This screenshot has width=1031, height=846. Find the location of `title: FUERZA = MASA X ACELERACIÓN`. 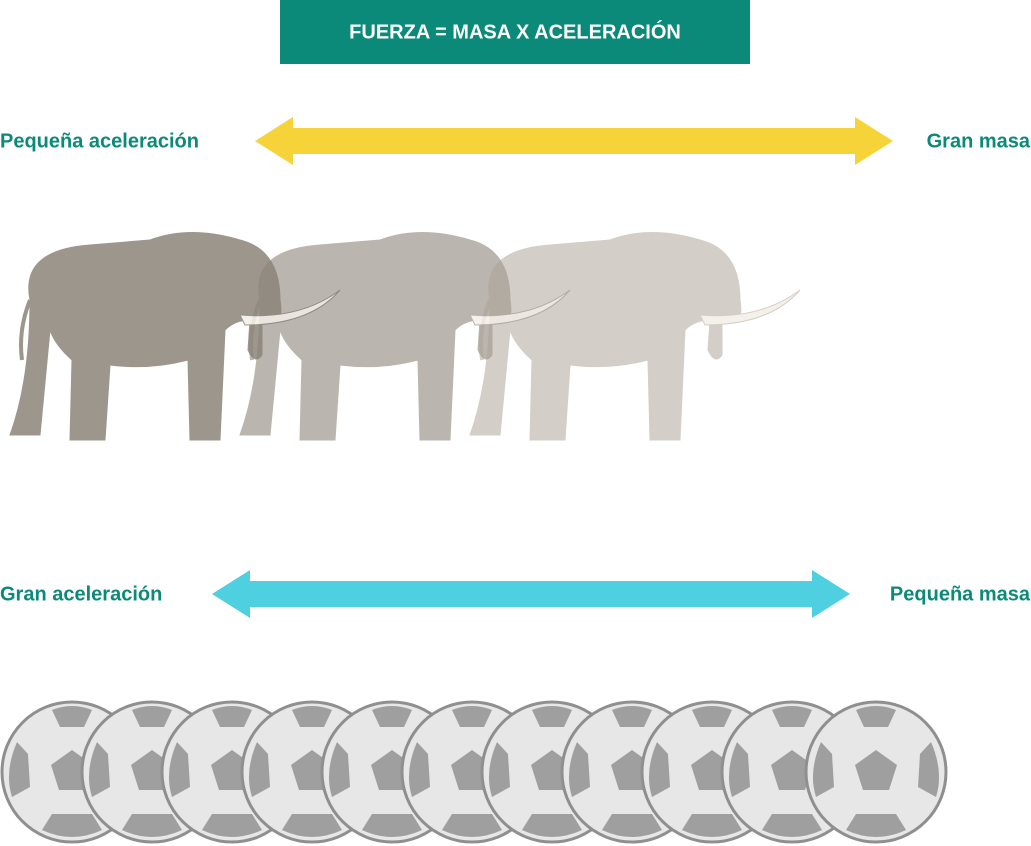

title: FUERZA = MASA X ACELERACIÓN is located at coordinates (515, 31).